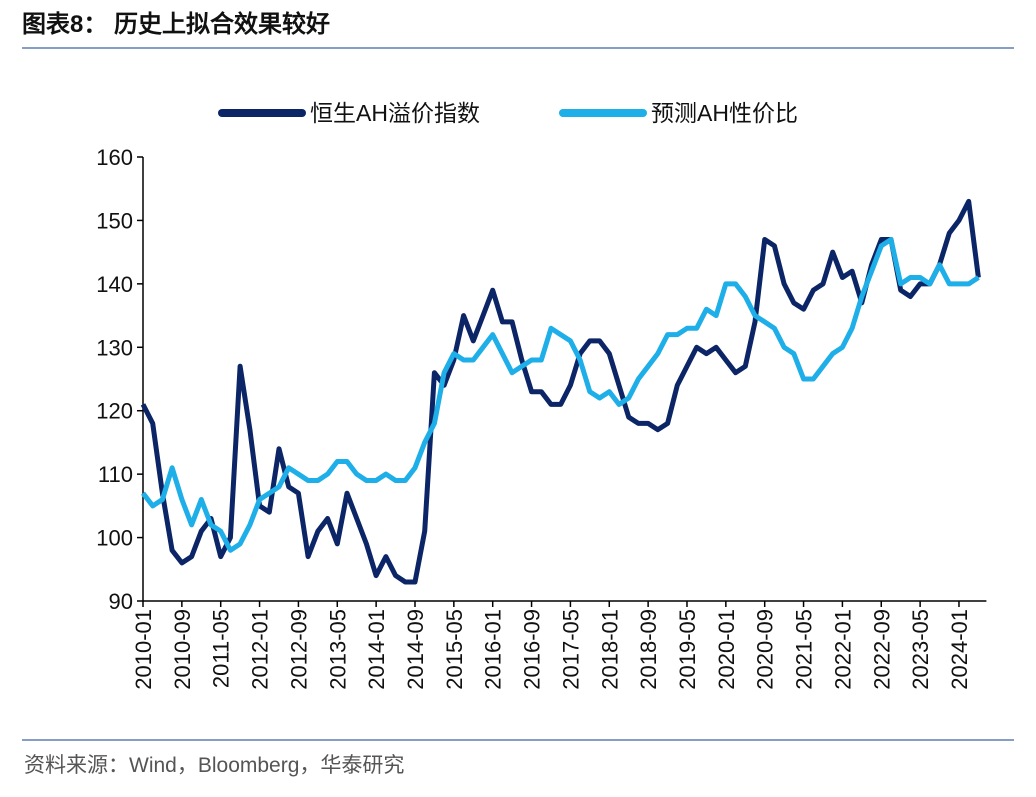 Image resolution: width=1036 pixels, height=797 pixels. Describe the element at coordinates (724, 113) in the screenshot. I see `legend-label: 预测AH性价比` at that location.